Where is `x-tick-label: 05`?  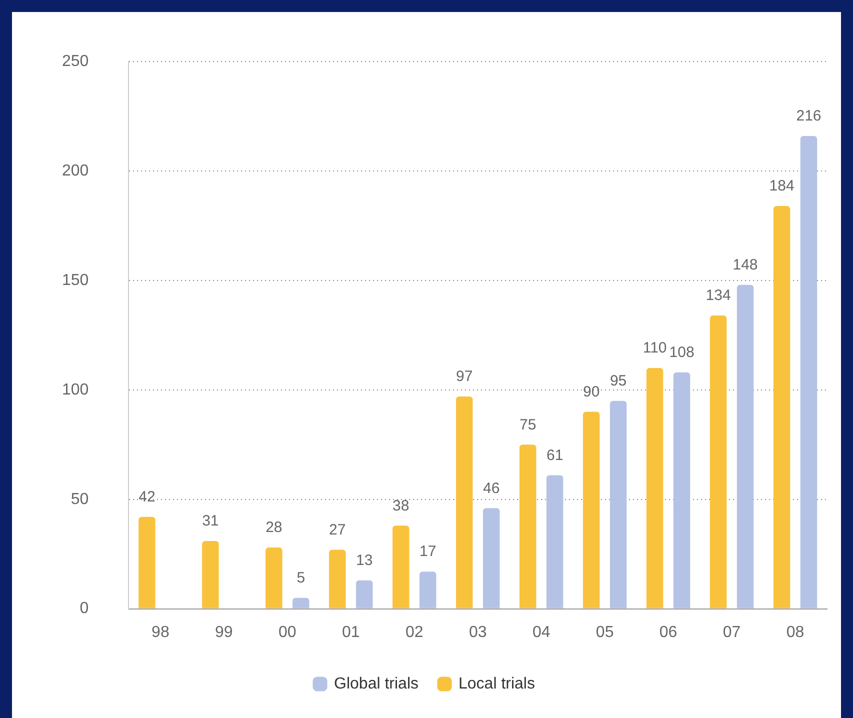
x-tick-label: 05 is located at coordinates (605, 632).